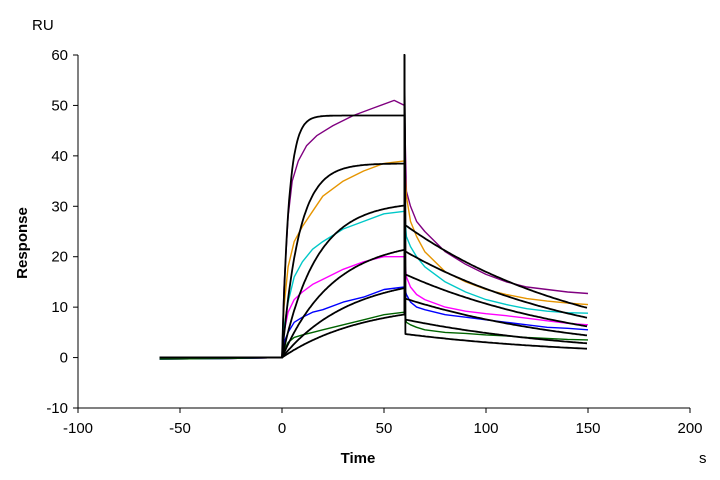  I want to click on x-axis-title: Time, so click(358, 458).